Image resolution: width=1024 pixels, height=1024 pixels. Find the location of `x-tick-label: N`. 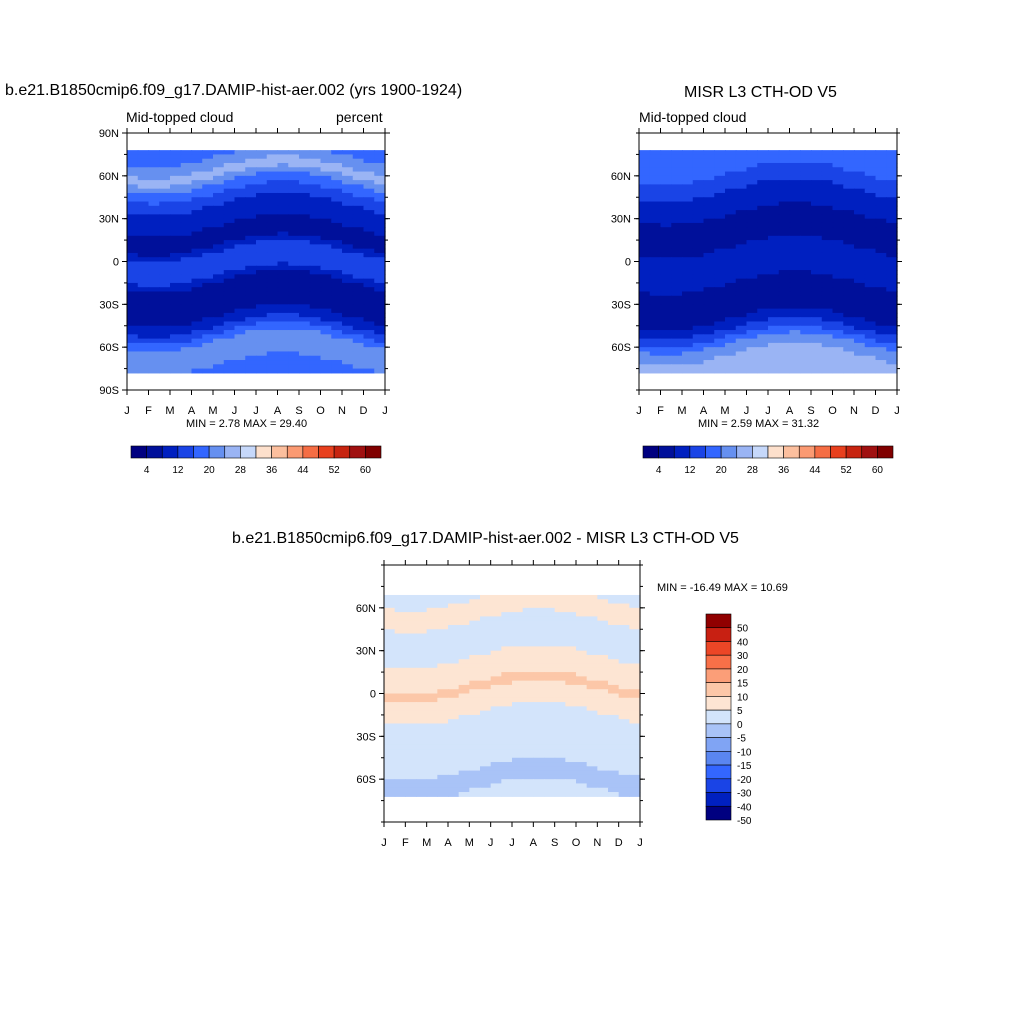

x-tick-label: N is located at coordinates (854, 411).